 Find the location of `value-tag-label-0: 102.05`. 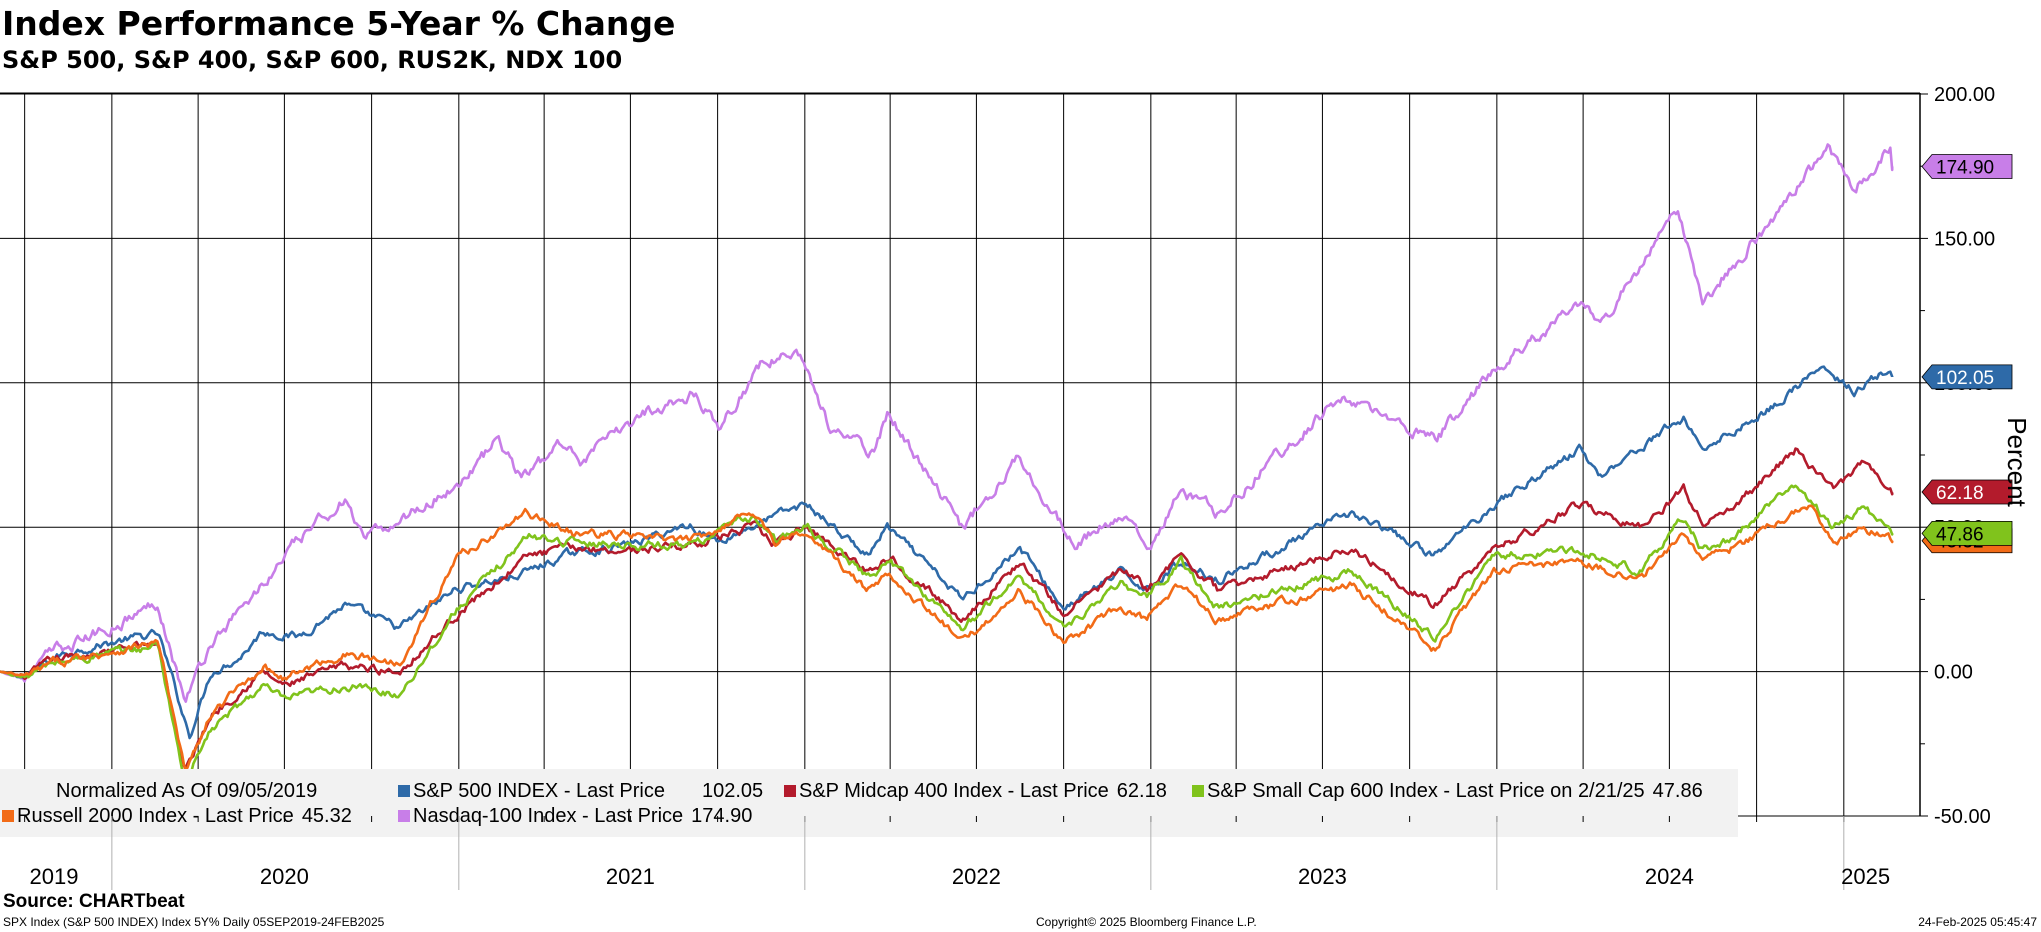

value-tag-label-0: 102.05 is located at coordinates (1965, 378).